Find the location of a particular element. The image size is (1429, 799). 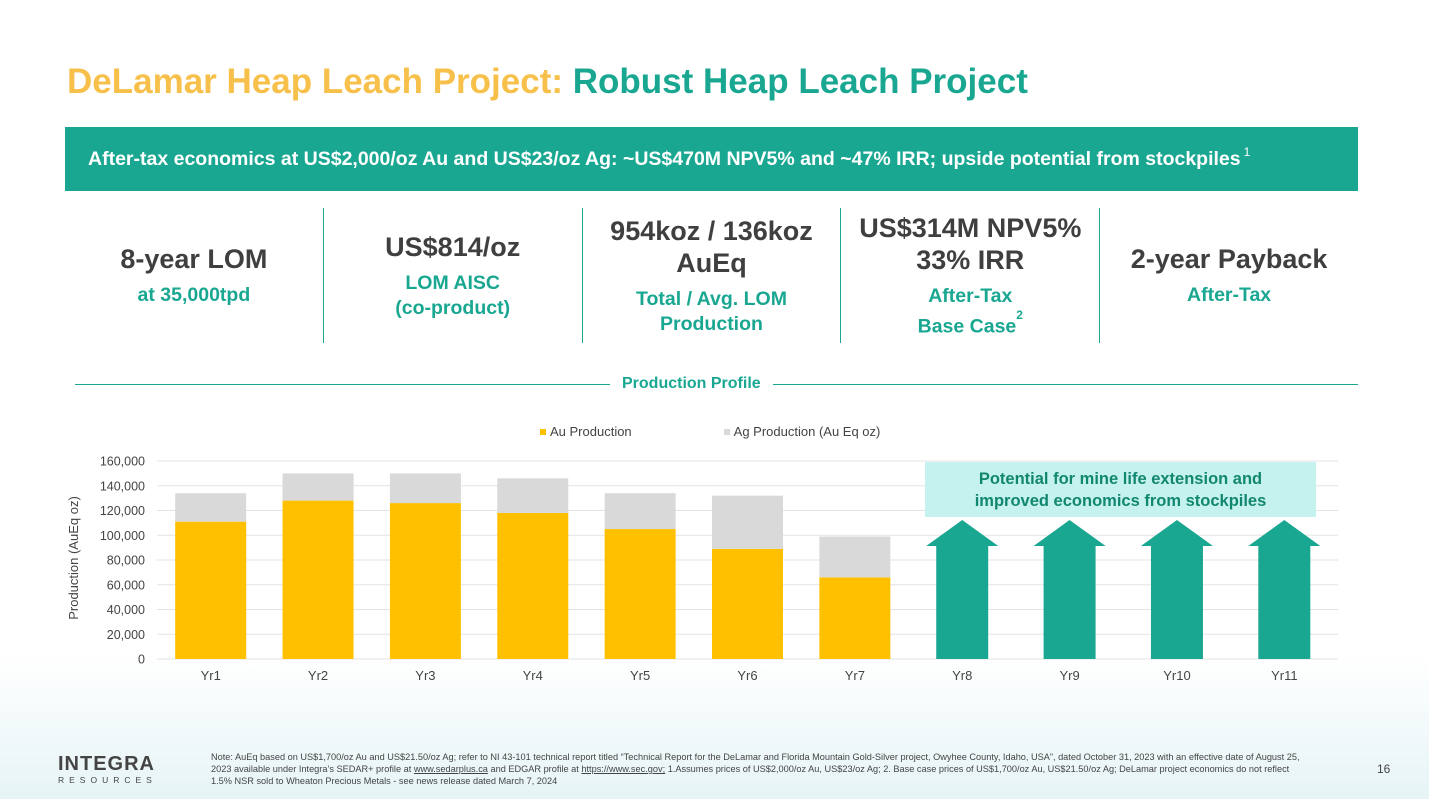

callout-line-1: Potential for mine life extension and is located at coordinates (1120, 478).